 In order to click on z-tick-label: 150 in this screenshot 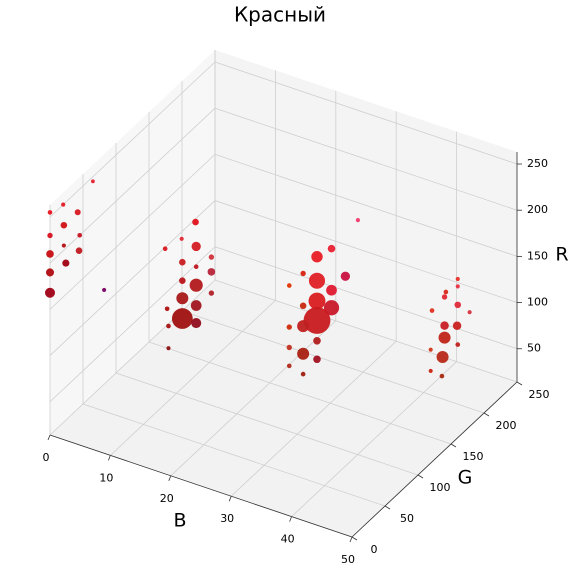, I will do `click(537, 255)`.